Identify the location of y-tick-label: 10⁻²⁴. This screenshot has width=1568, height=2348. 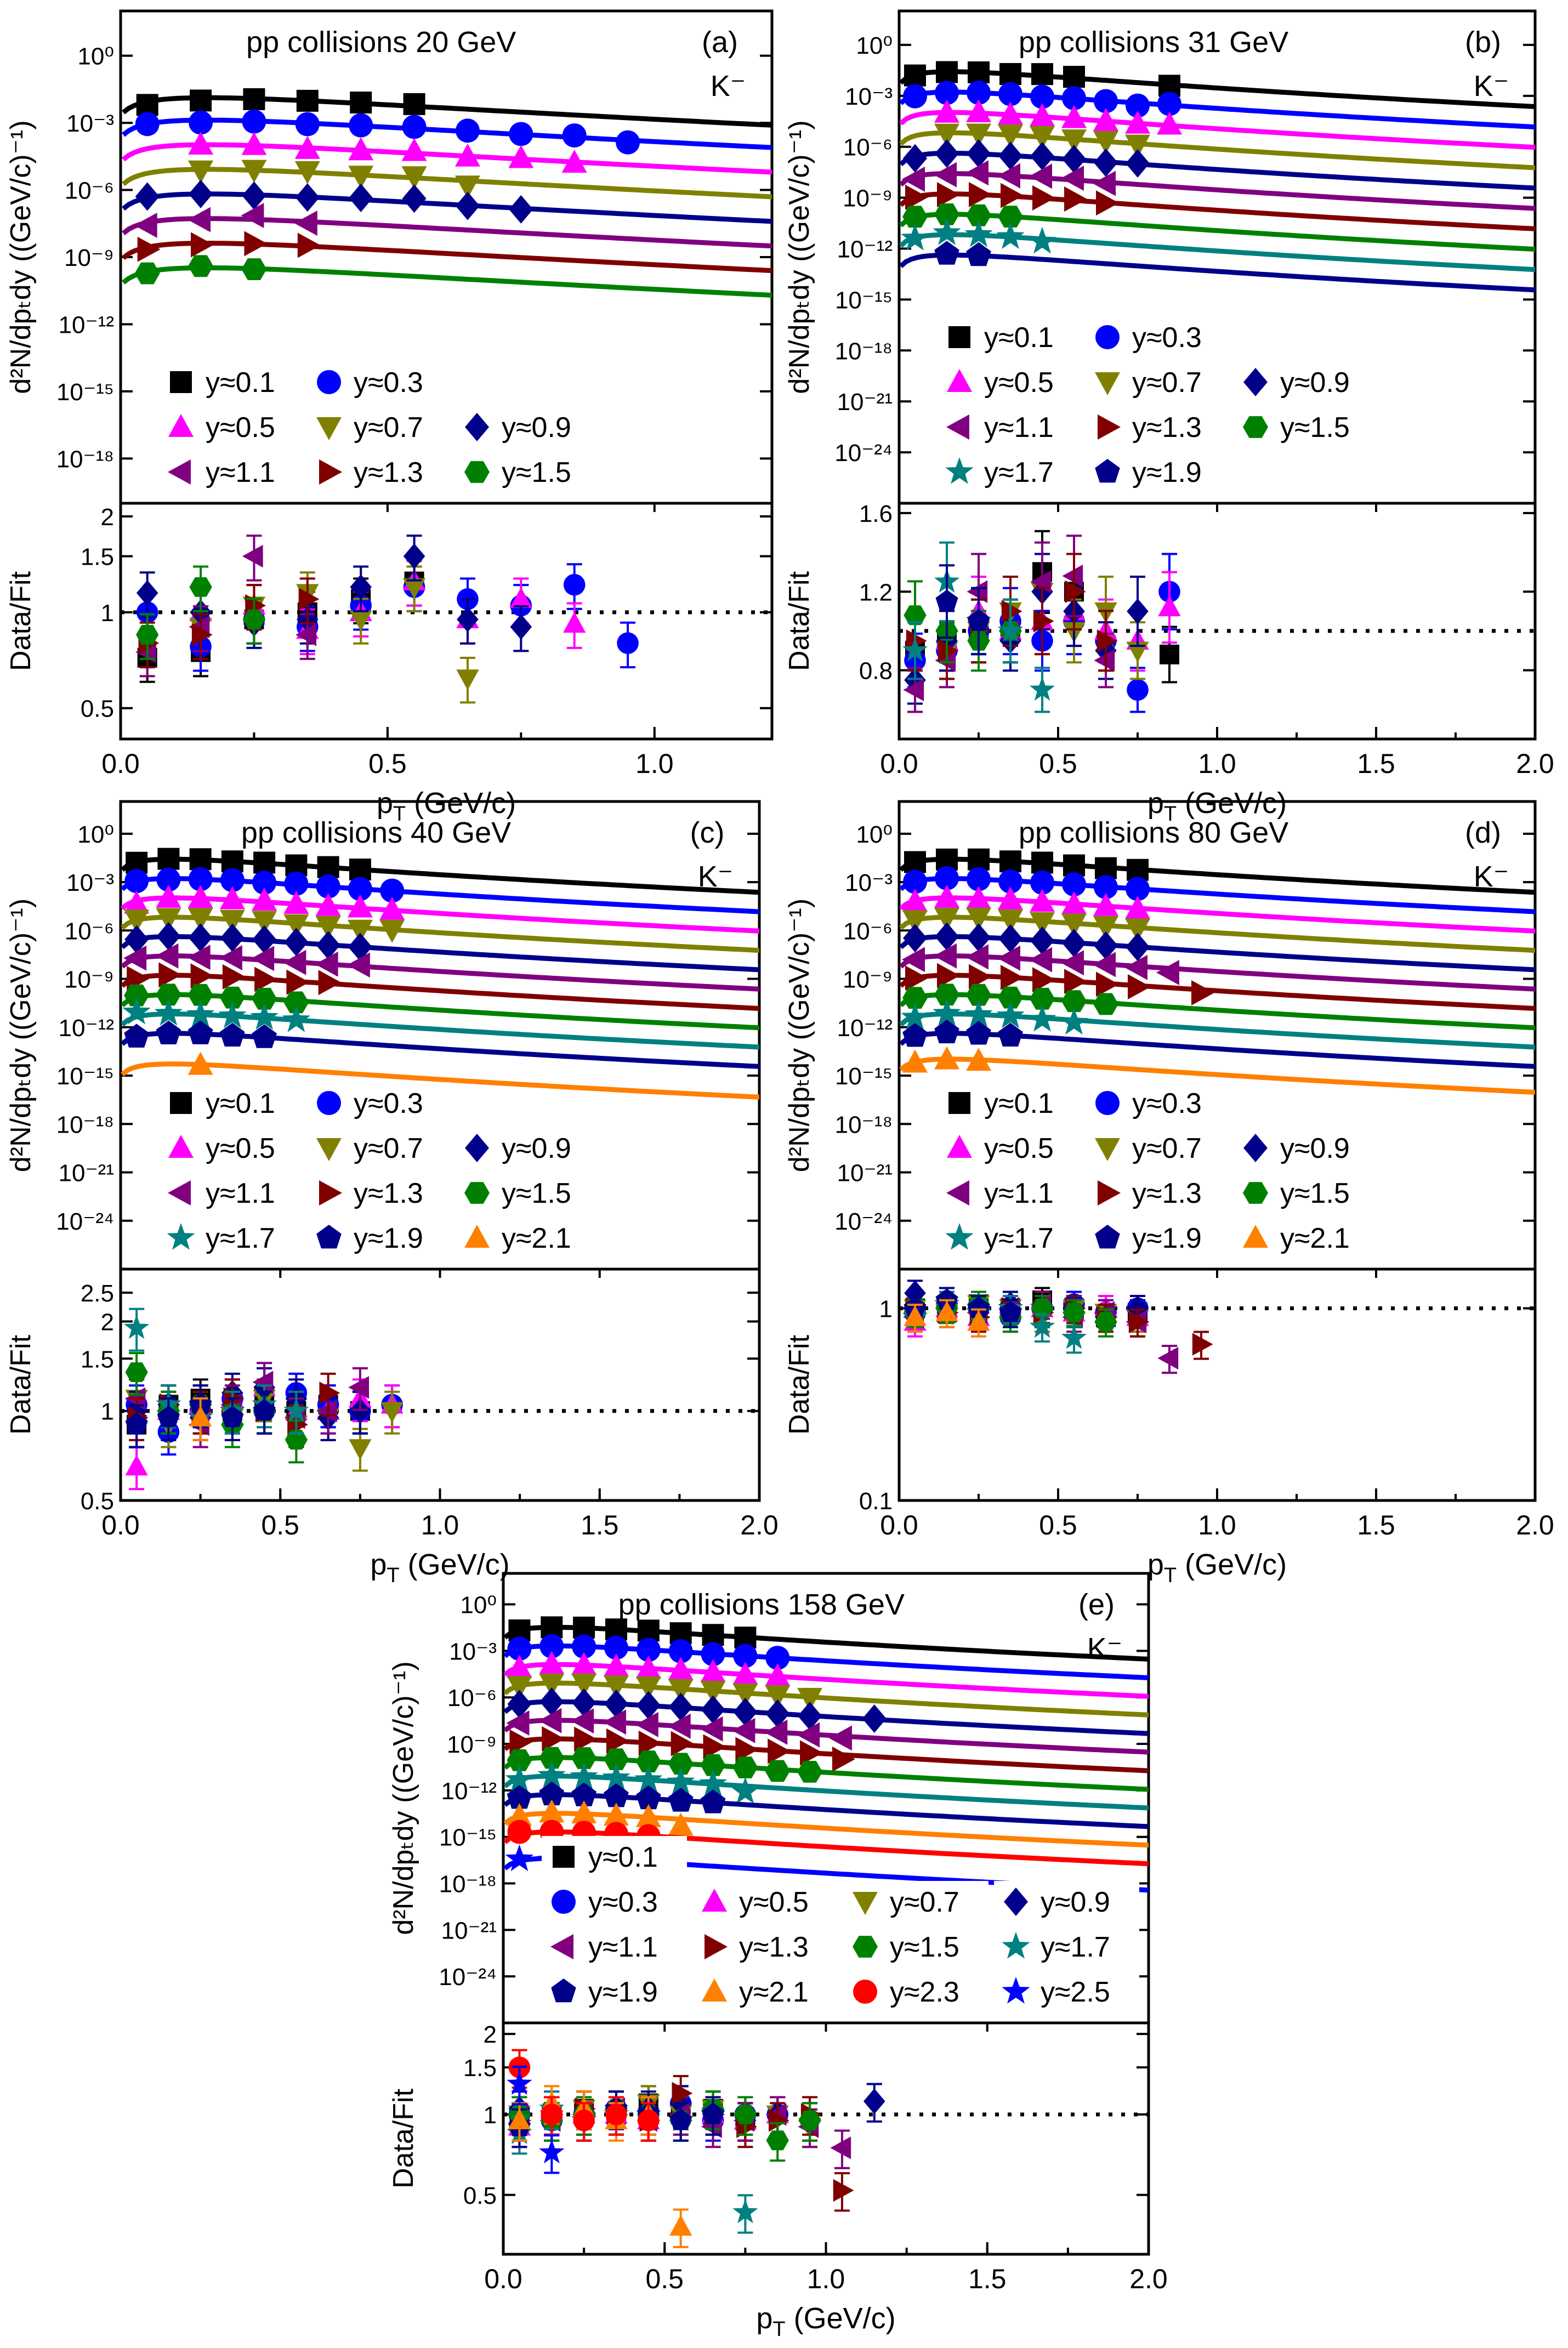
(468, 1977).